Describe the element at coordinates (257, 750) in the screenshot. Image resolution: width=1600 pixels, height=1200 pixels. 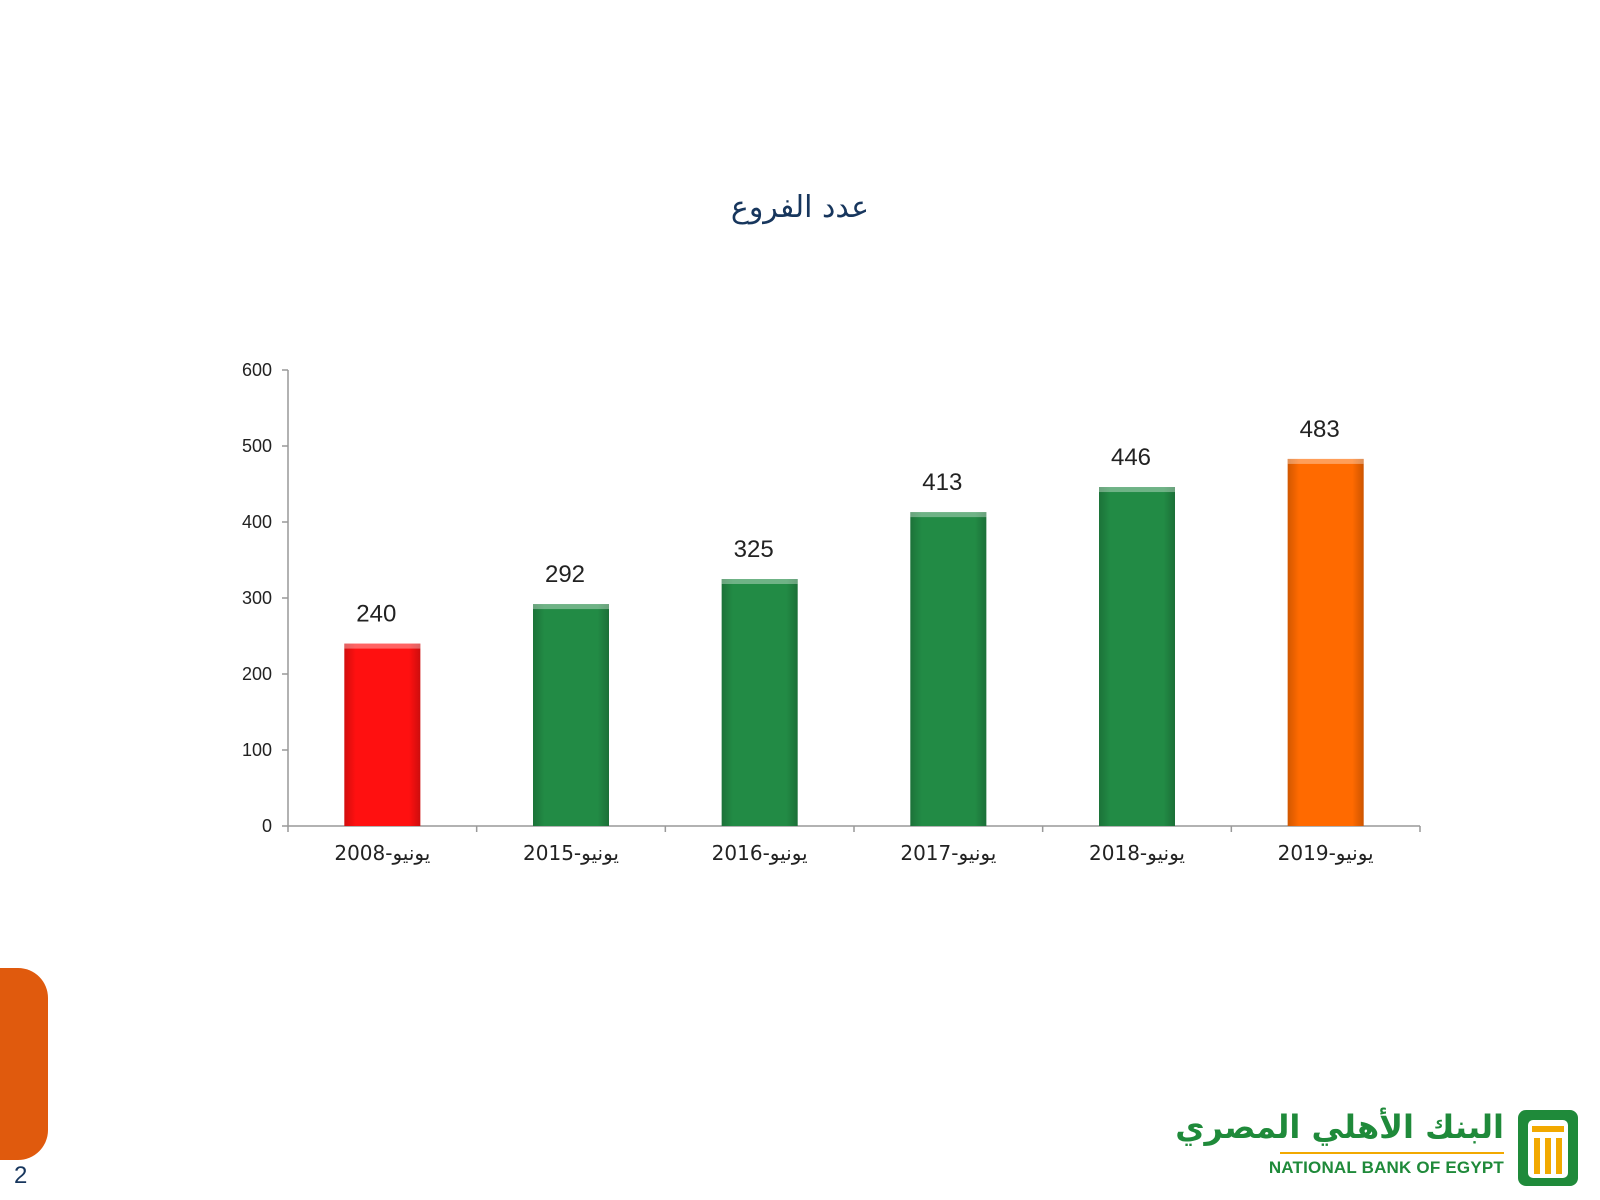
I see `y-tick-label: 100` at that location.